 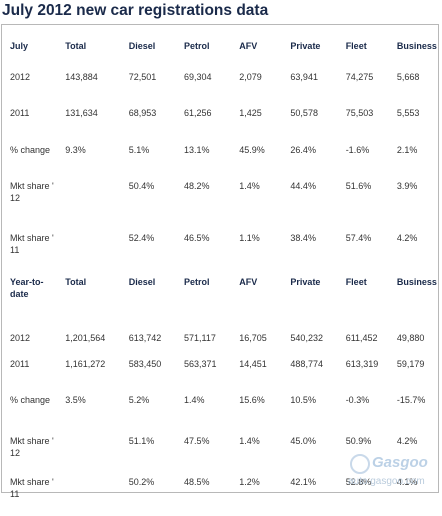 What do you see at coordinates (408, 113) in the screenshot?
I see `table-cell: 5,553` at bounding box center [408, 113].